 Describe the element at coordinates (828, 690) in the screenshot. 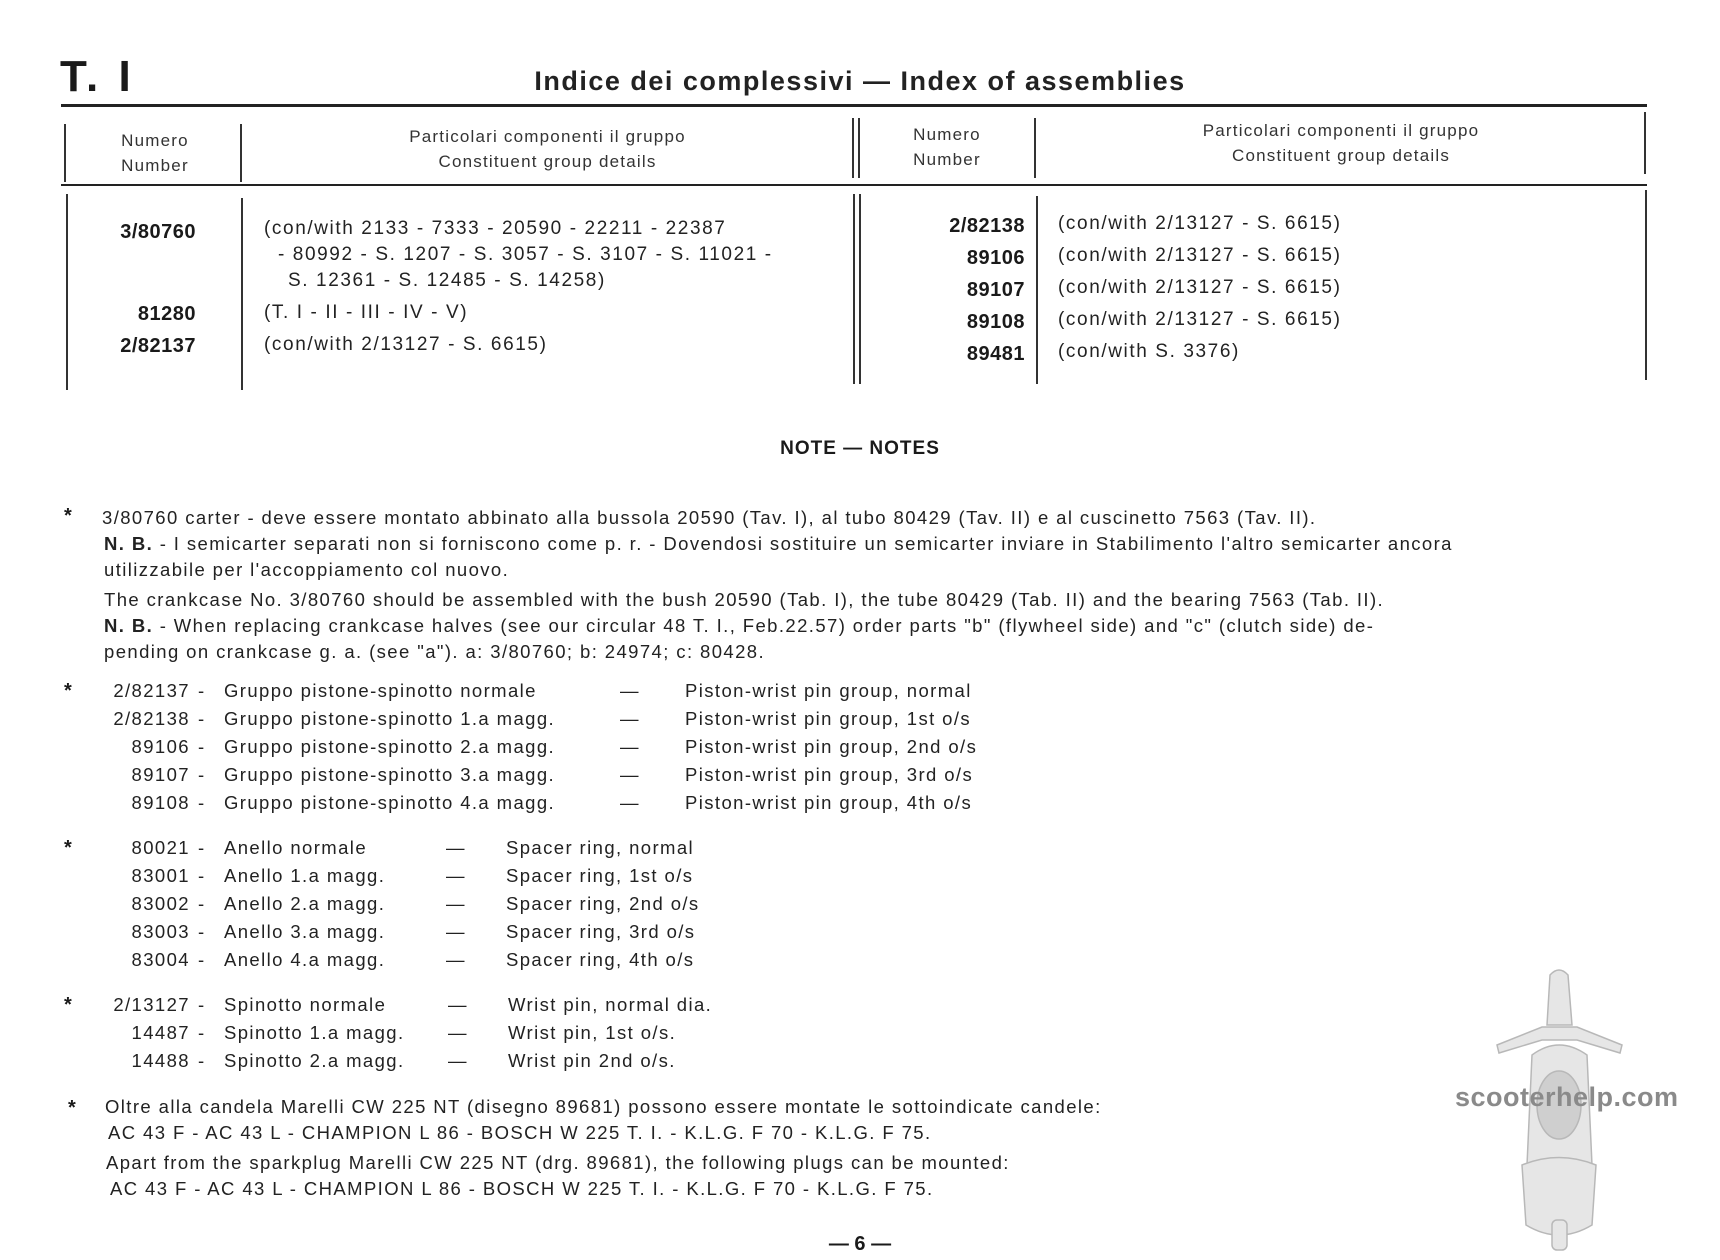

I see `english-description: Piston-wrist pin group, normal` at that location.